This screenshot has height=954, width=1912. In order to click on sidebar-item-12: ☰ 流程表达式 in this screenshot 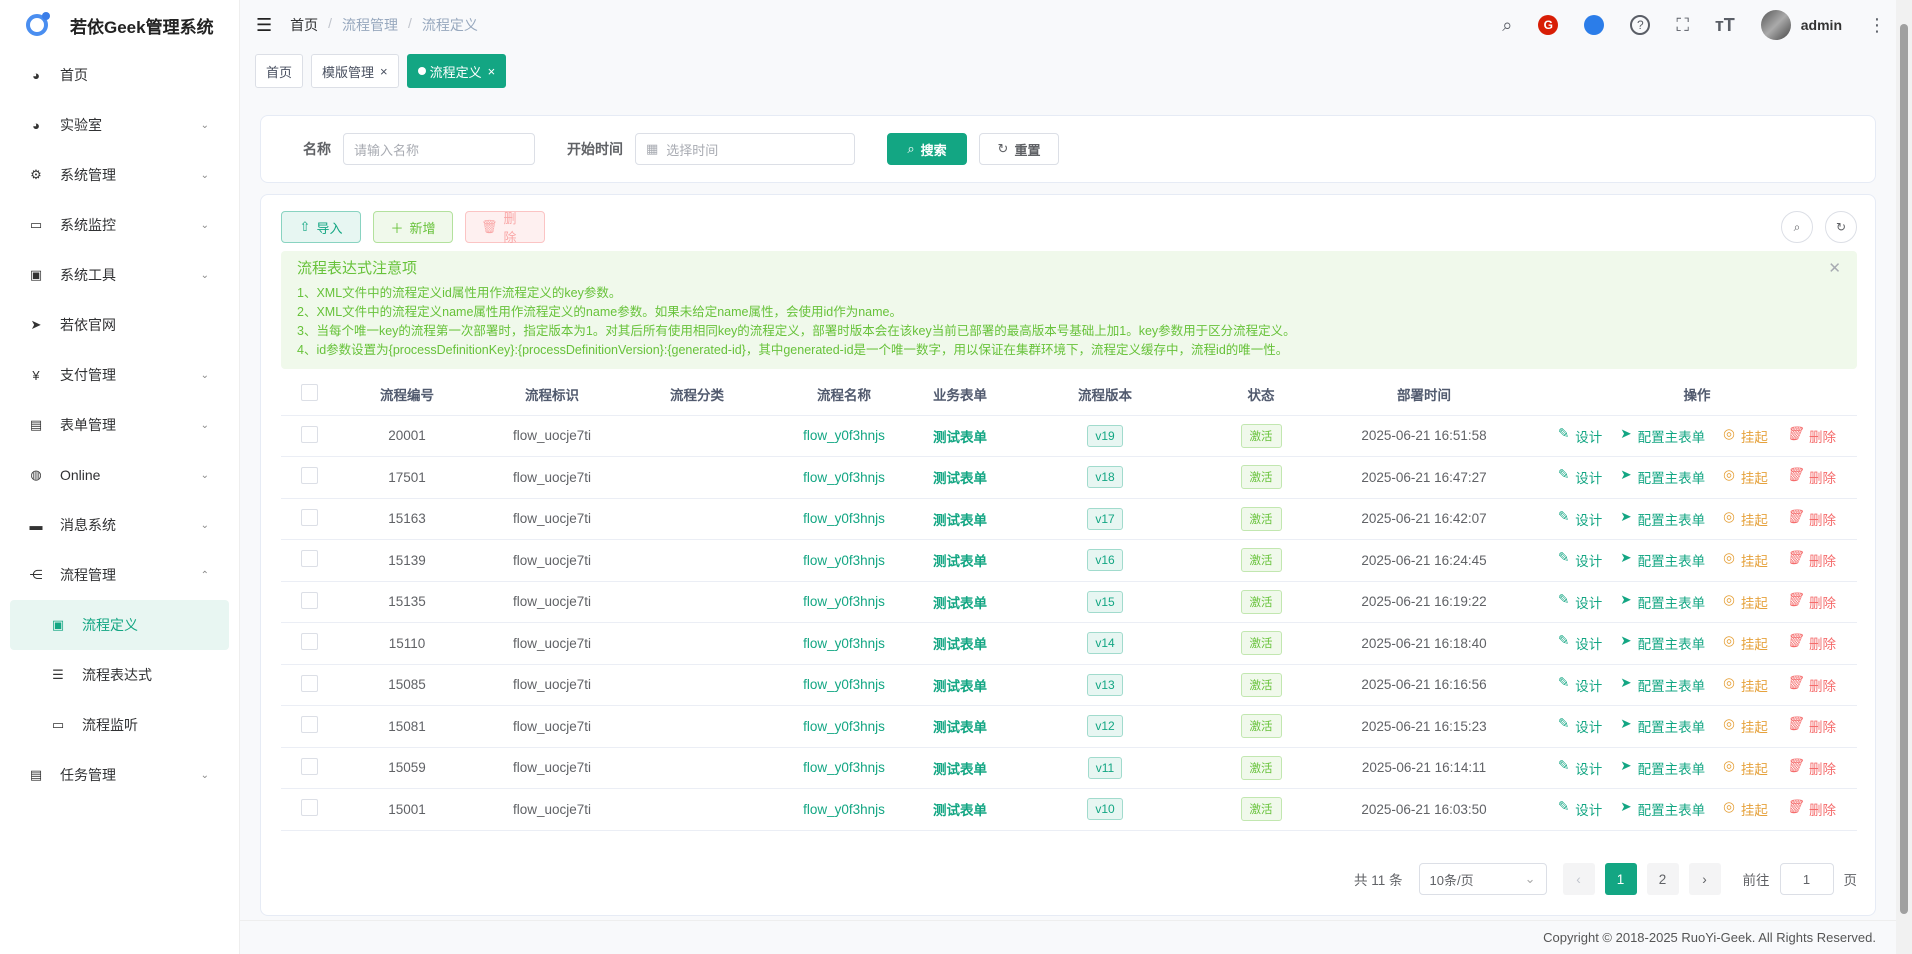, I will do `click(119, 675)`.